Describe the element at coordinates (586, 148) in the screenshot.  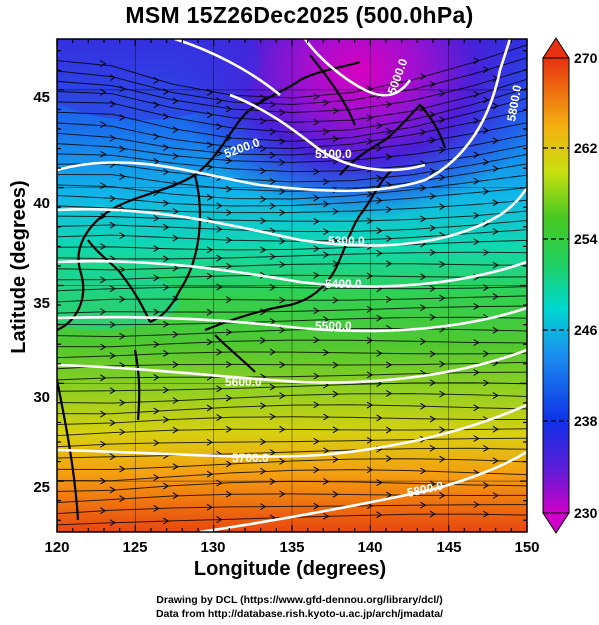
I see `colorbar-label-262: 262` at that location.